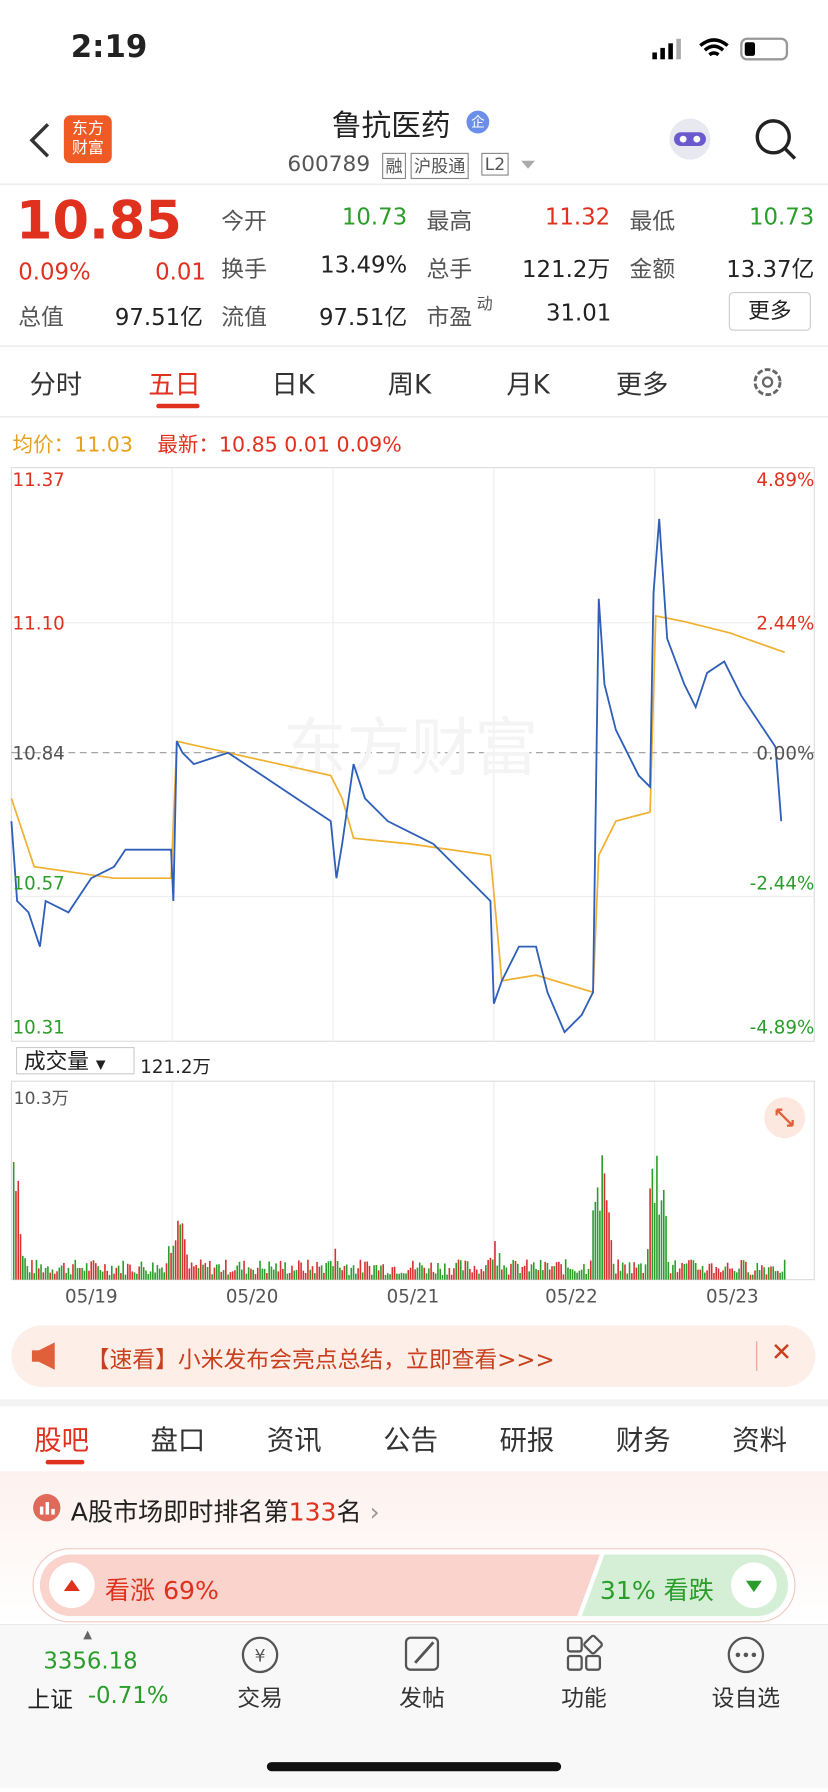 This screenshot has width=828, height=1792. Describe the element at coordinates (584, 1698) in the screenshot. I see `nav-item: 功能` at that location.